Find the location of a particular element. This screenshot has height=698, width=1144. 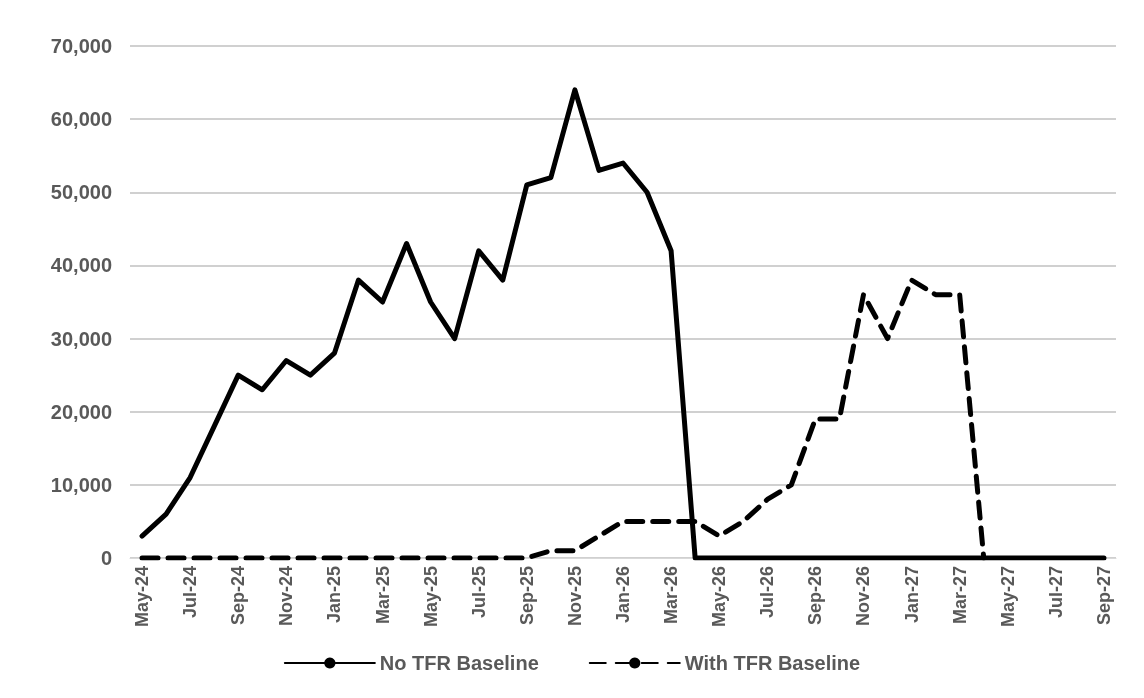

x-tick-label: Sep-26 is located at coordinates (815, 596).